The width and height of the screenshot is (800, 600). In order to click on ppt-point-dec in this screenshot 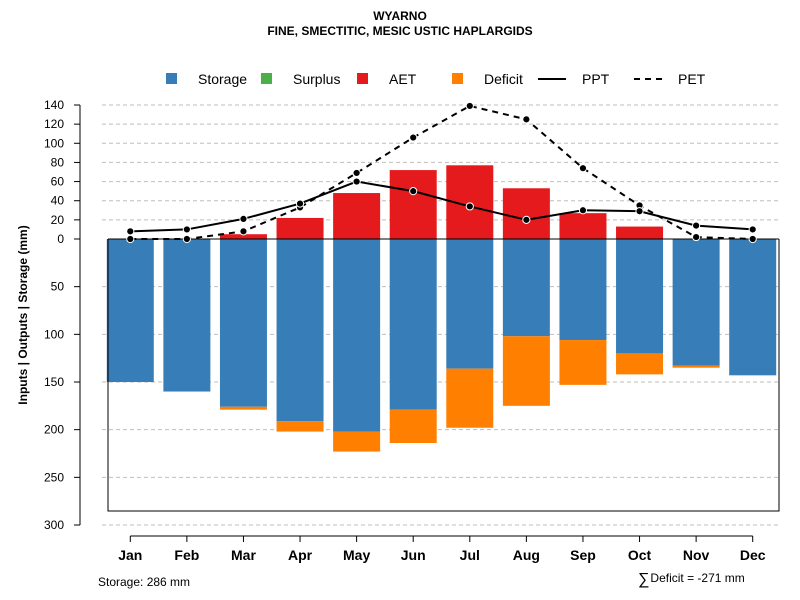, I will do `click(752, 229)`.